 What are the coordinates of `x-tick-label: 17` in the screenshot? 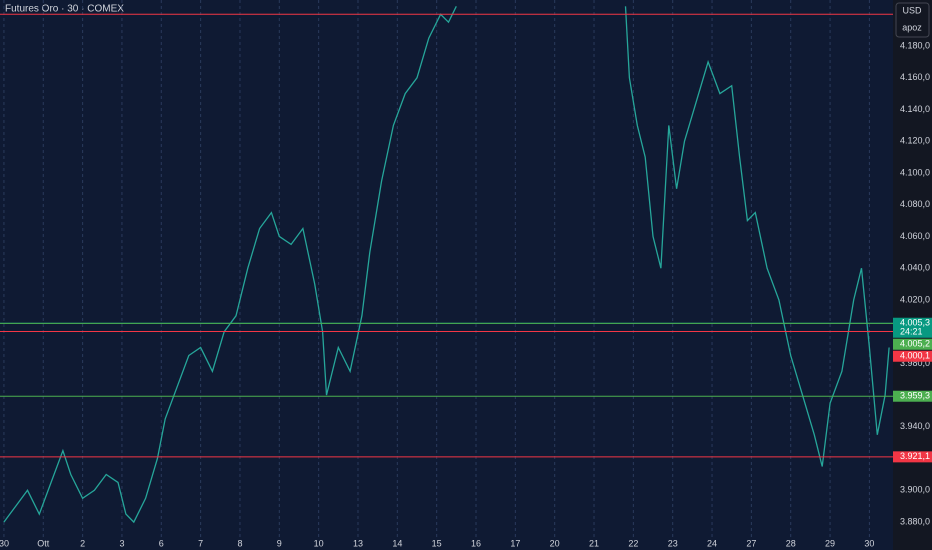 It's located at (515, 543).